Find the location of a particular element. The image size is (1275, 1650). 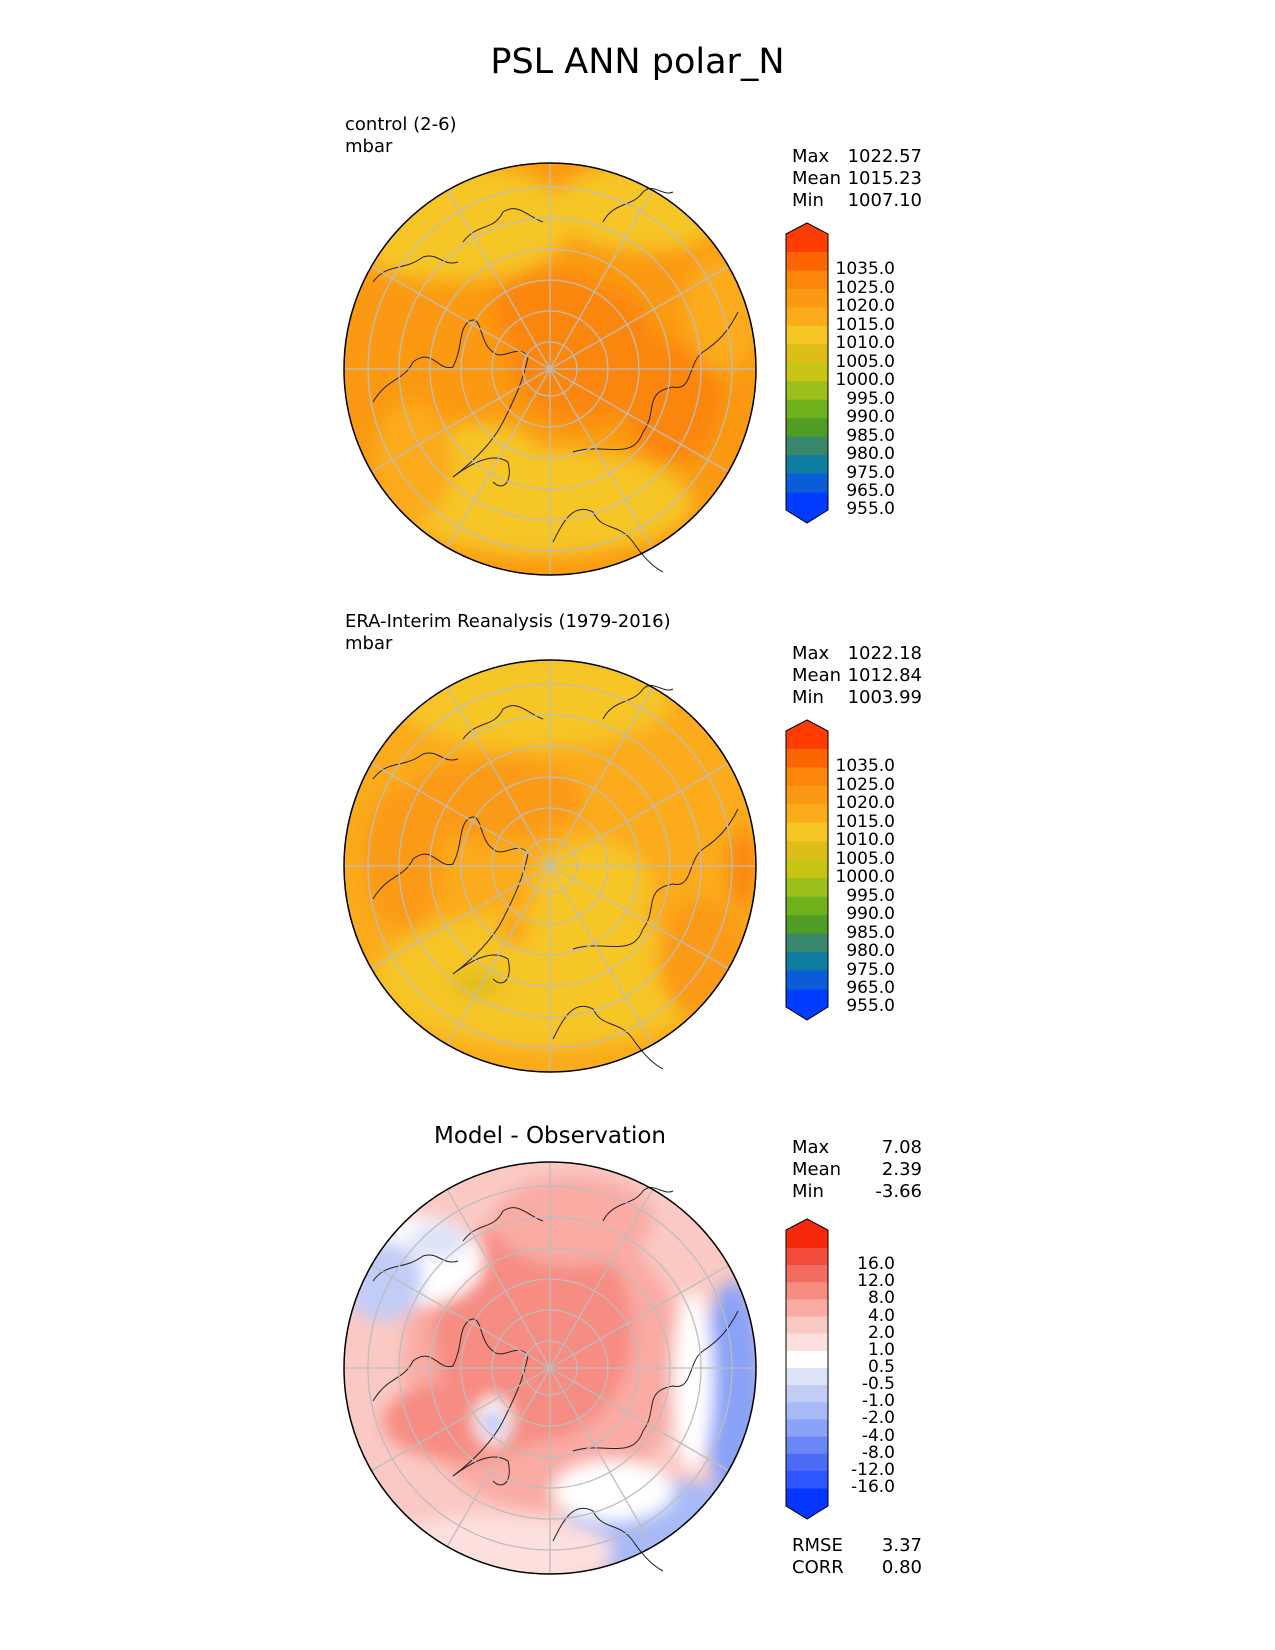

colorbar-tick-label: -12.0 is located at coordinates (873, 1469).